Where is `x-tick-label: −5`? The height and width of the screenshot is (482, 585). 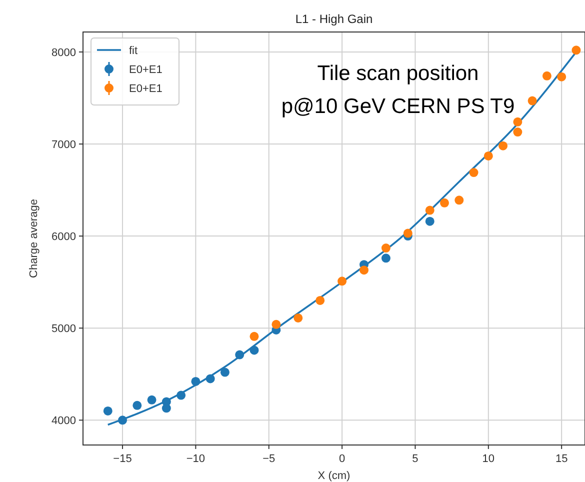 x-tick-label: −5 is located at coordinates (269, 459).